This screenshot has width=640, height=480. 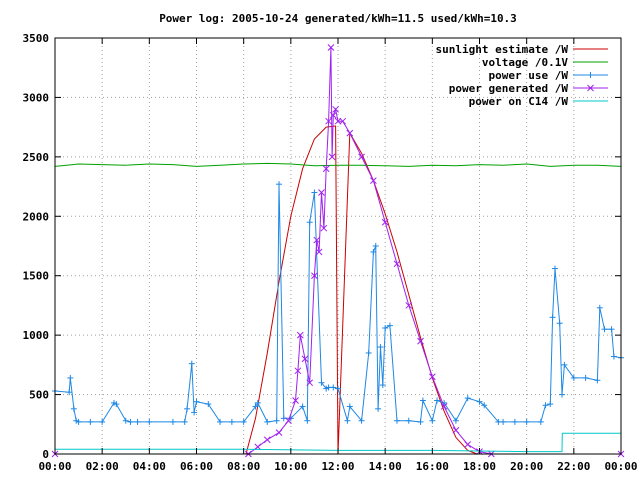 What do you see at coordinates (39, 395) in the screenshot?
I see `y-tick-label: 500` at bounding box center [39, 395].